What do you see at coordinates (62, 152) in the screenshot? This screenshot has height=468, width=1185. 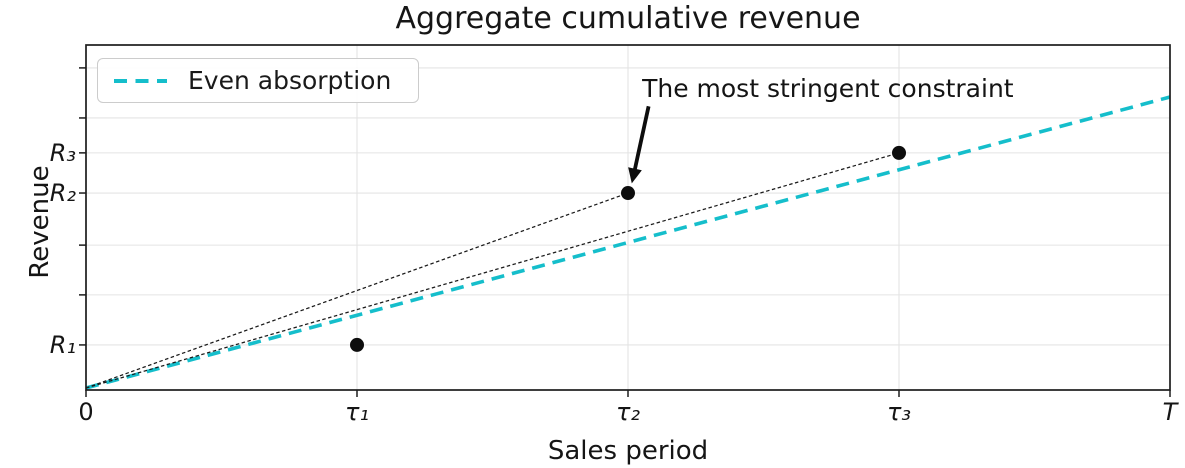 I see `y-tick-label-r3: R₃` at bounding box center [62, 152].